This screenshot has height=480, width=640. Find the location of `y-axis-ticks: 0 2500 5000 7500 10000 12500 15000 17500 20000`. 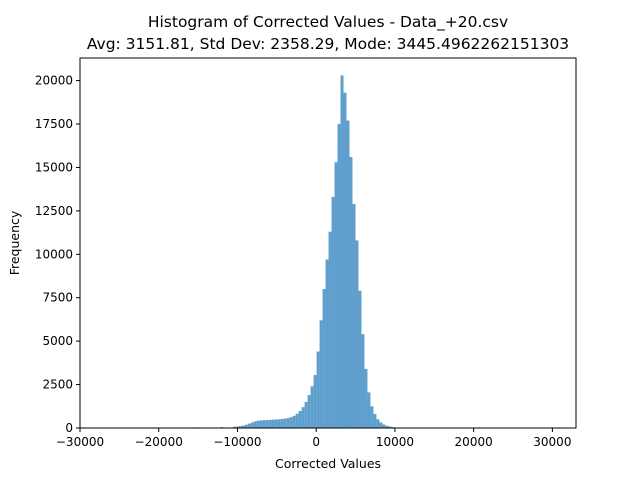

y-axis-ticks: 0 2500 5000 7500 10000 12500 15000 17500 20000 is located at coordinates (57, 254).